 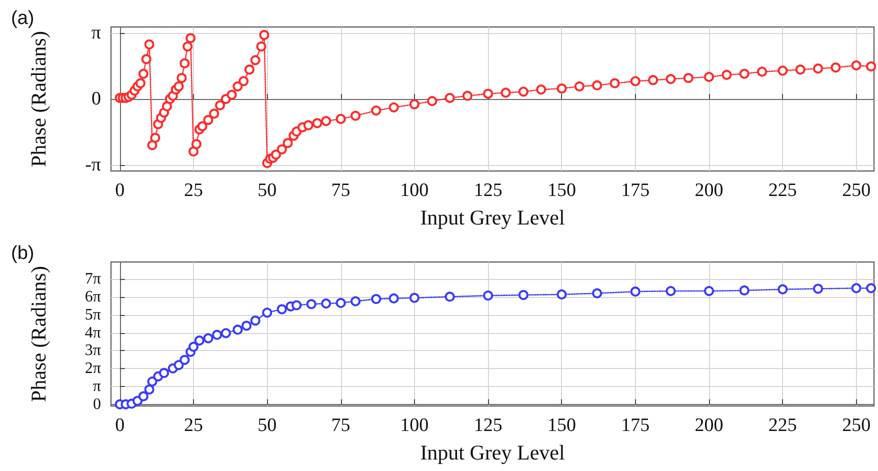 I want to click on y-tick-label: 6π, so click(x=92, y=297).